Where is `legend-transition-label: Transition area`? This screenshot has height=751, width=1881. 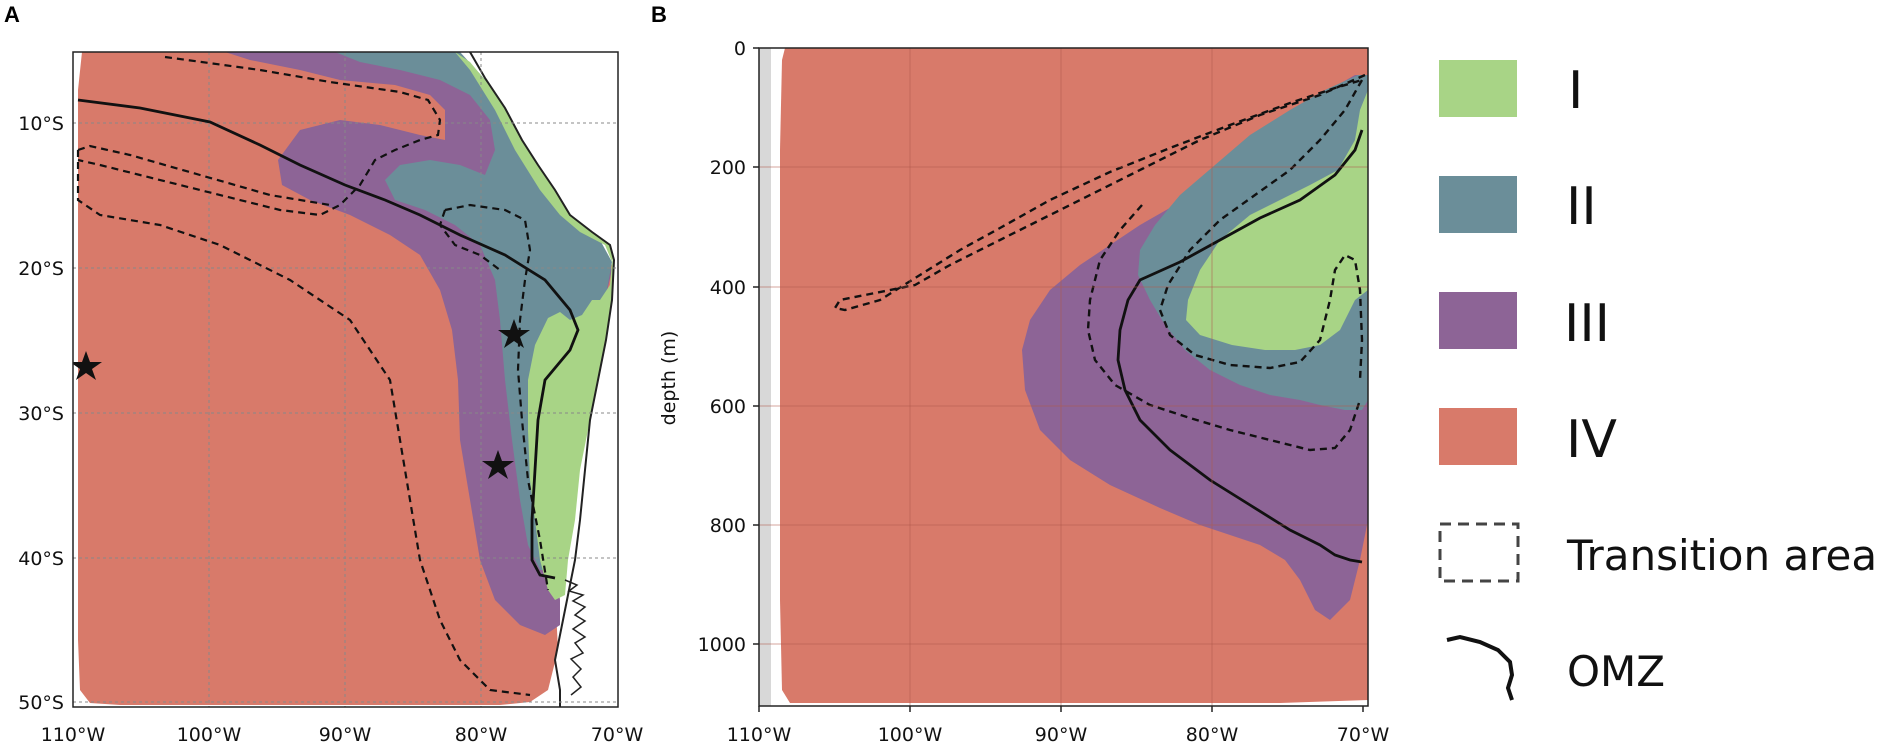 legend-transition-label: Transition area is located at coordinates (1721, 555).